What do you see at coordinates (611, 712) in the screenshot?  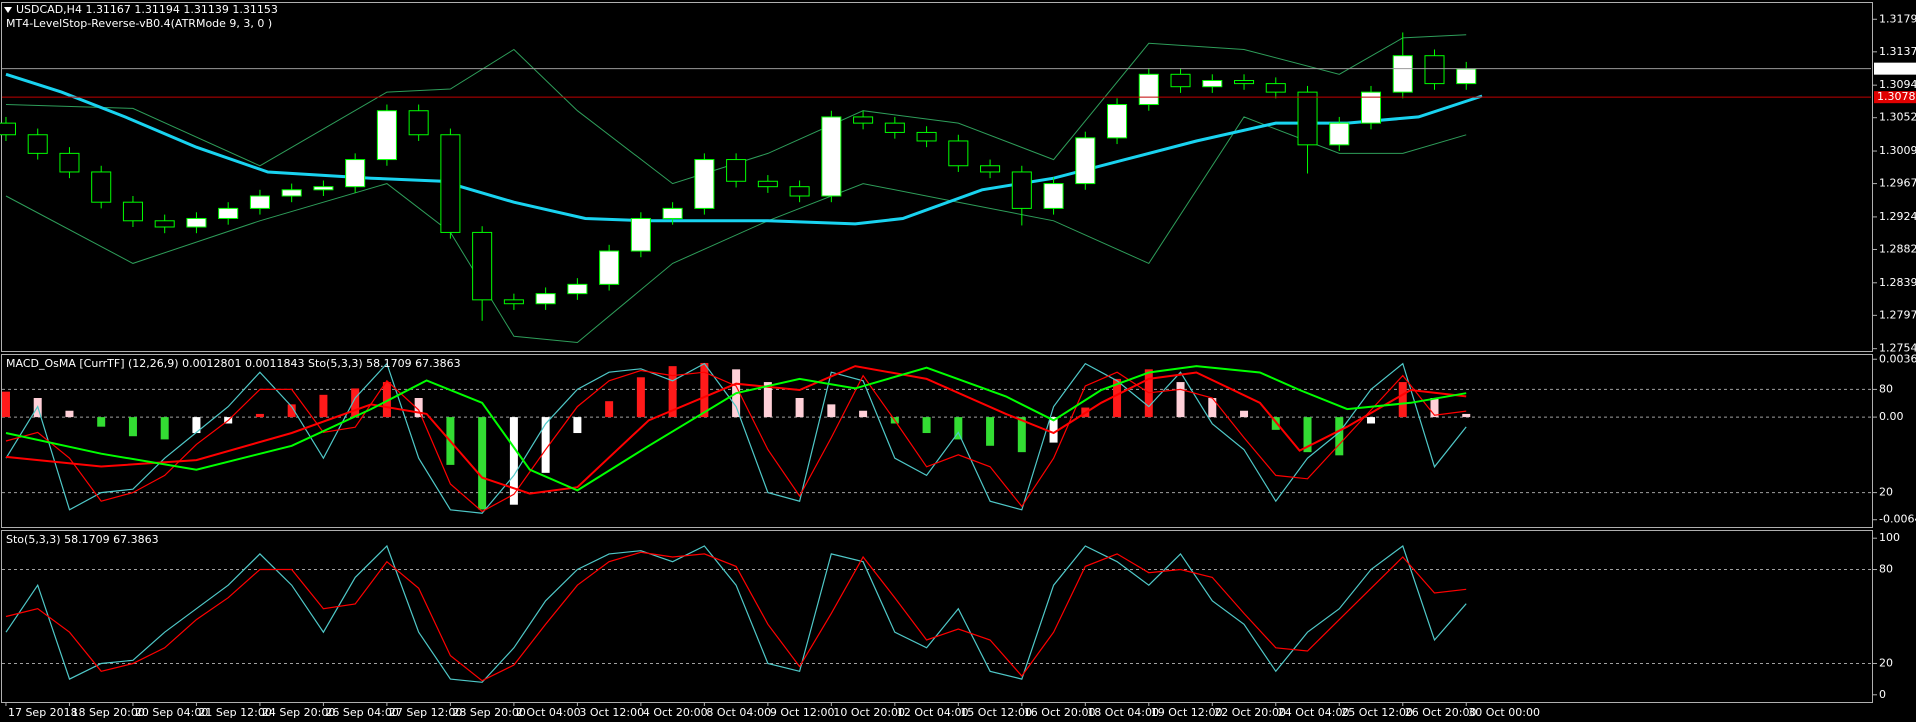 I see `x-tick-label: 3 Oct 12:00` at bounding box center [611, 712].